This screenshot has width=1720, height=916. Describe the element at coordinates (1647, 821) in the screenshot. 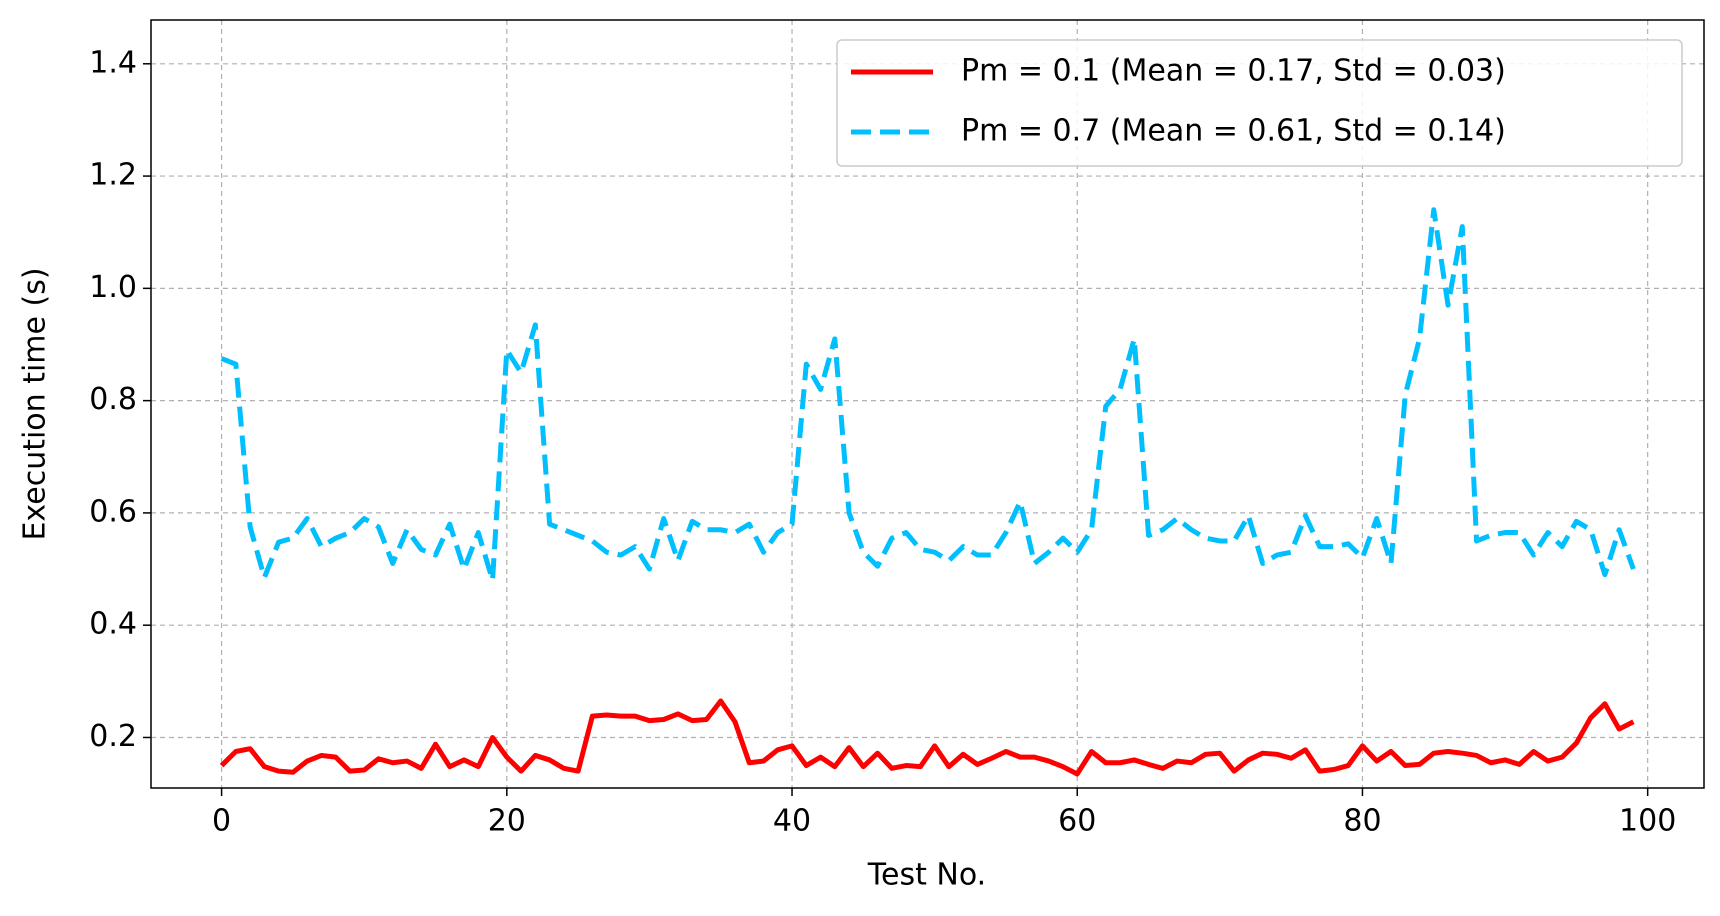

I see `x-tick-label: 100` at that location.